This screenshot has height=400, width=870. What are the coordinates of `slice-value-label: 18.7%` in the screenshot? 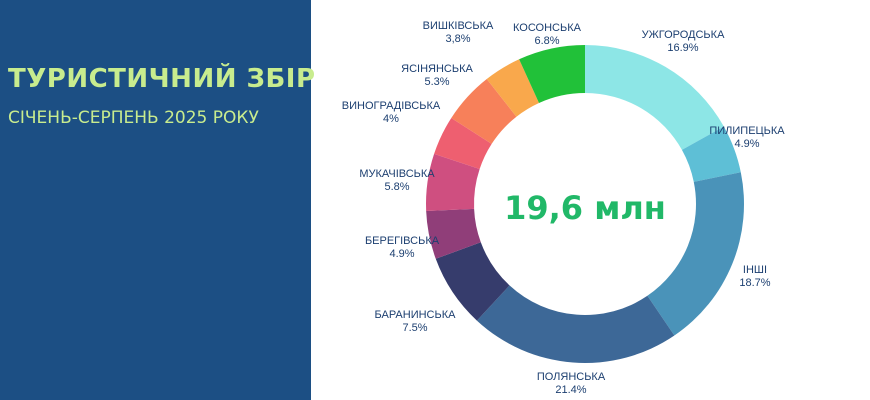 It's located at (754, 283).